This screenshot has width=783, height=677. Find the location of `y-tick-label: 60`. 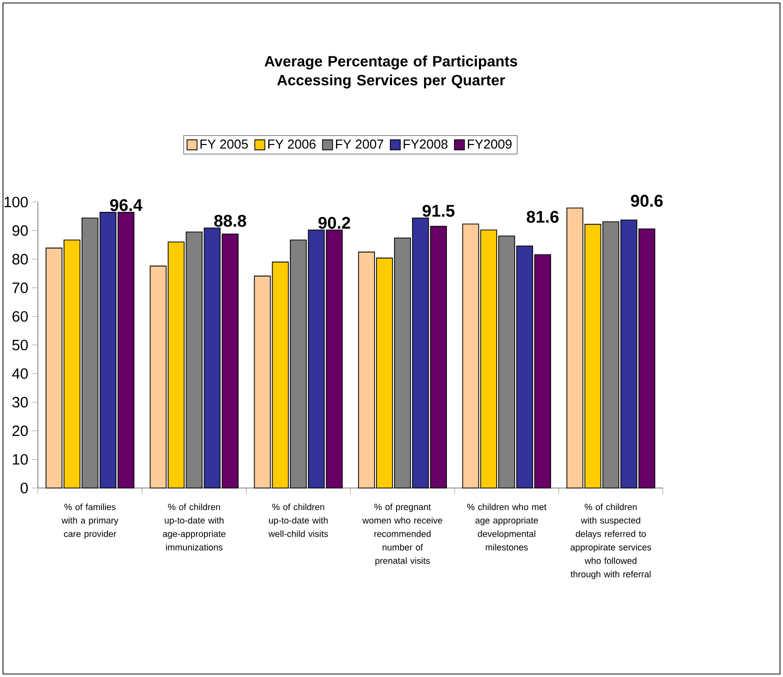

y-tick-label: 60 is located at coordinates (20, 316).